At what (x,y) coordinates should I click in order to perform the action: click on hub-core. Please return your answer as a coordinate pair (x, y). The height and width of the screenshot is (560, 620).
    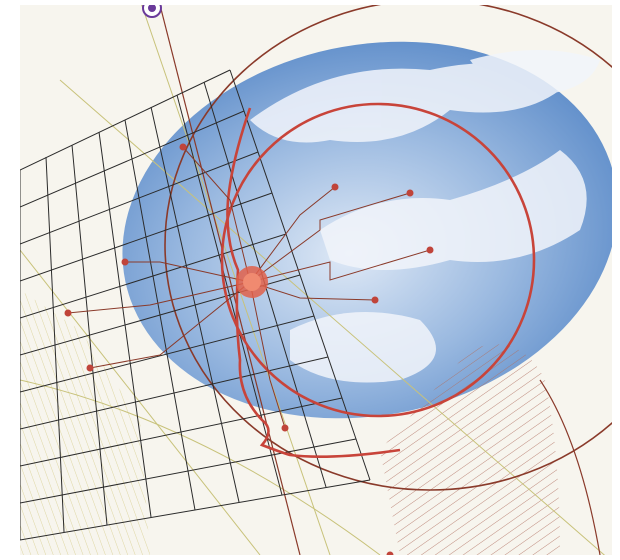
    Looking at the image, I should click on (252, 282).